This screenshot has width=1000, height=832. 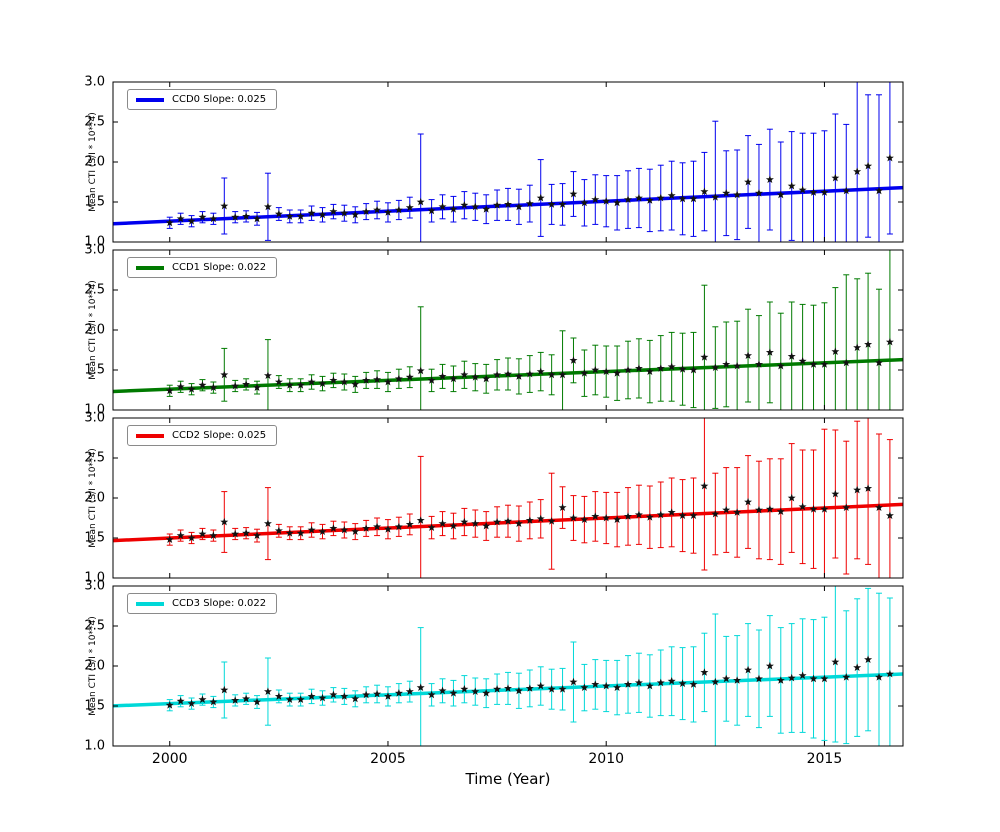 I want to click on markers-ccd2, so click(x=529, y=512).